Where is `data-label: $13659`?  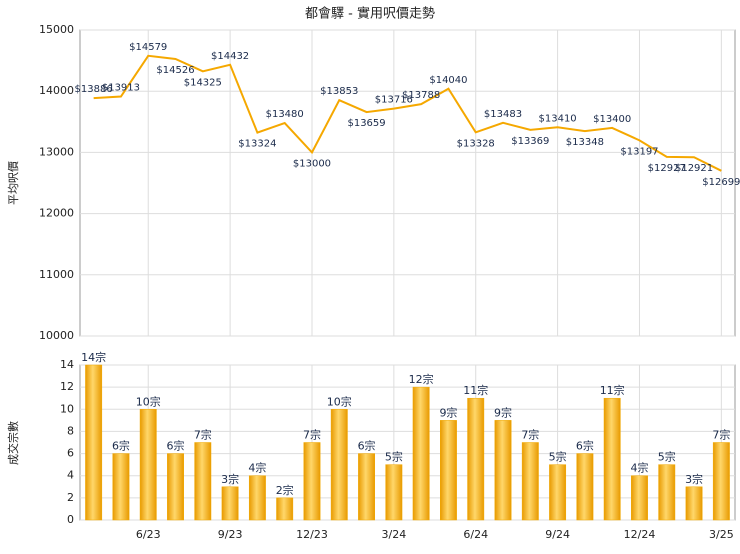 data-label: $13659 is located at coordinates (366, 123).